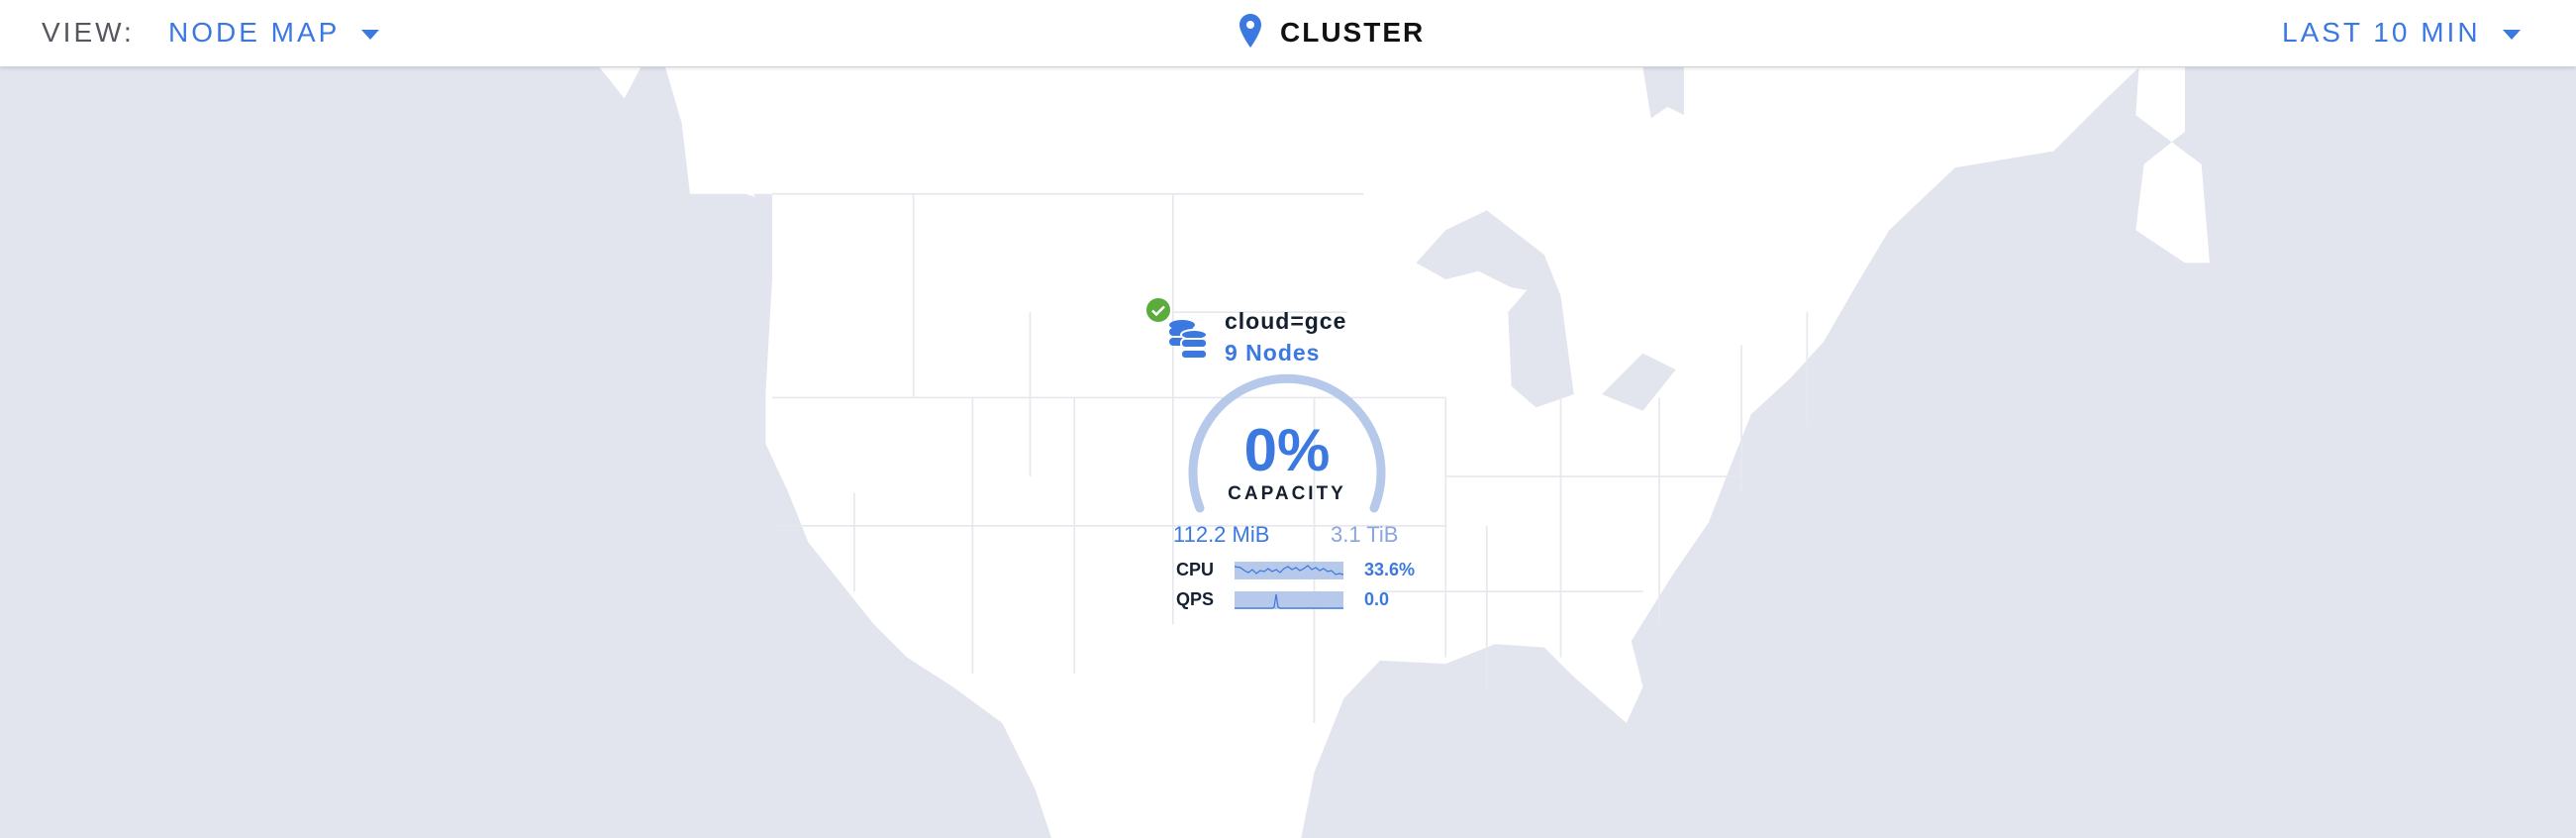 Image resolution: width=2576 pixels, height=838 pixels. Describe the element at coordinates (1287, 493) in the screenshot. I see `capacity-label: CAPACITY` at that location.